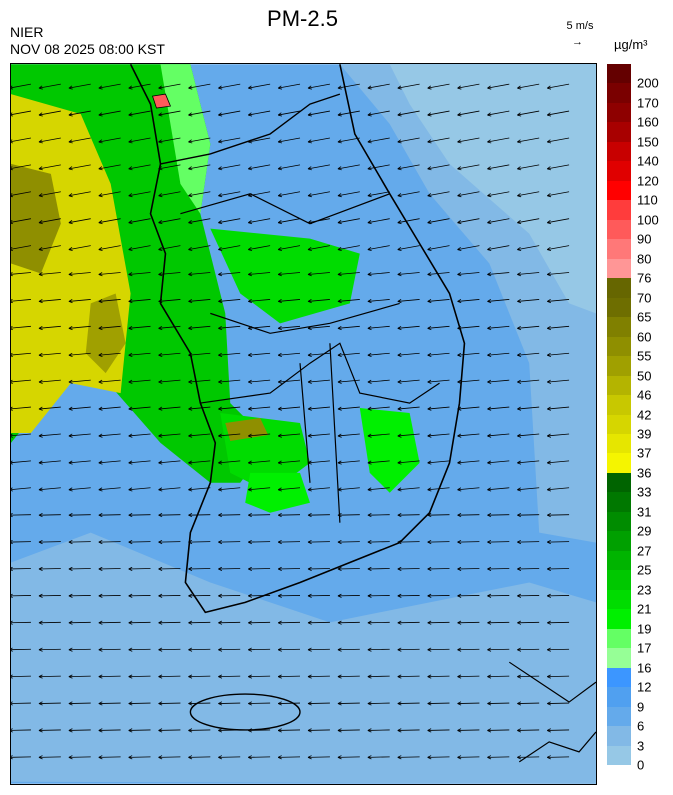 Image resolution: width=673 pixels, height=795 pixels. I want to click on legend-label: 70, so click(644, 298).